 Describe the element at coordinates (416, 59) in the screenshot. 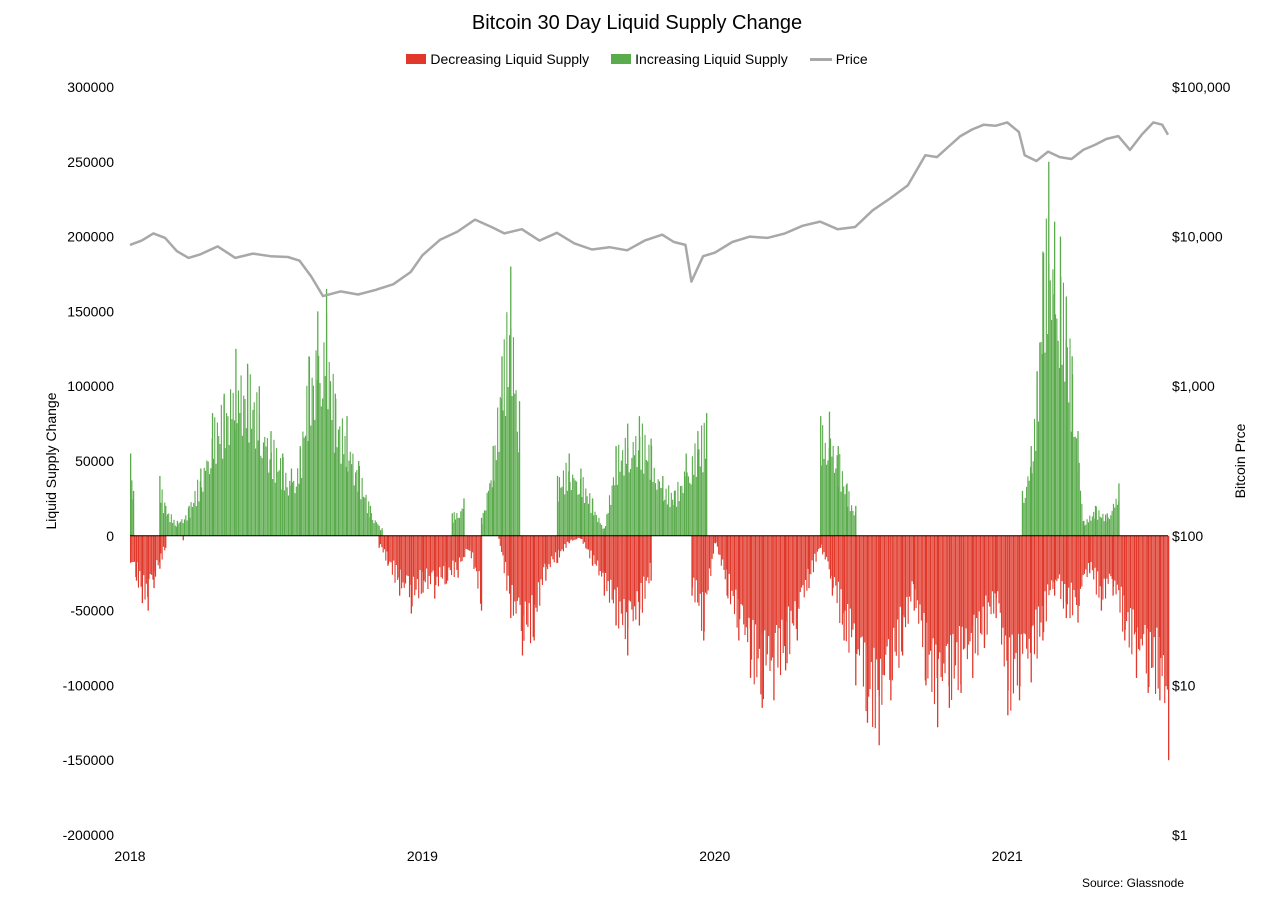

I see `legend-swatch-decreasing` at that location.